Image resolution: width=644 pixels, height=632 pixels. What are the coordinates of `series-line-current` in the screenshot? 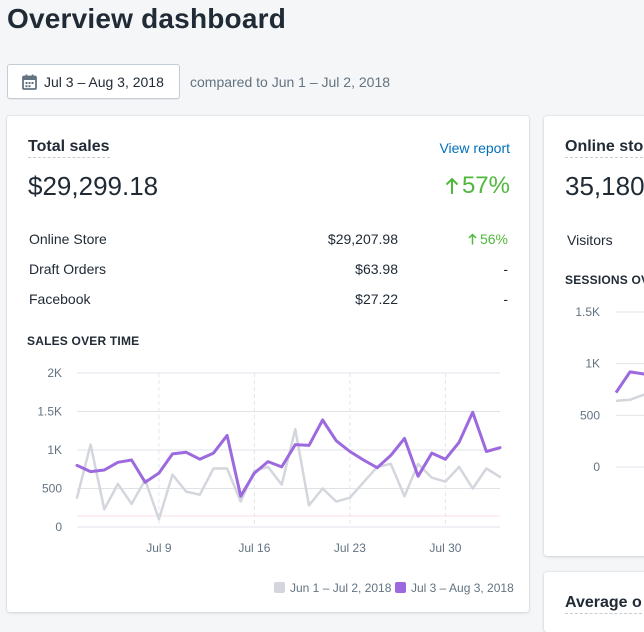 It's located at (288, 454).